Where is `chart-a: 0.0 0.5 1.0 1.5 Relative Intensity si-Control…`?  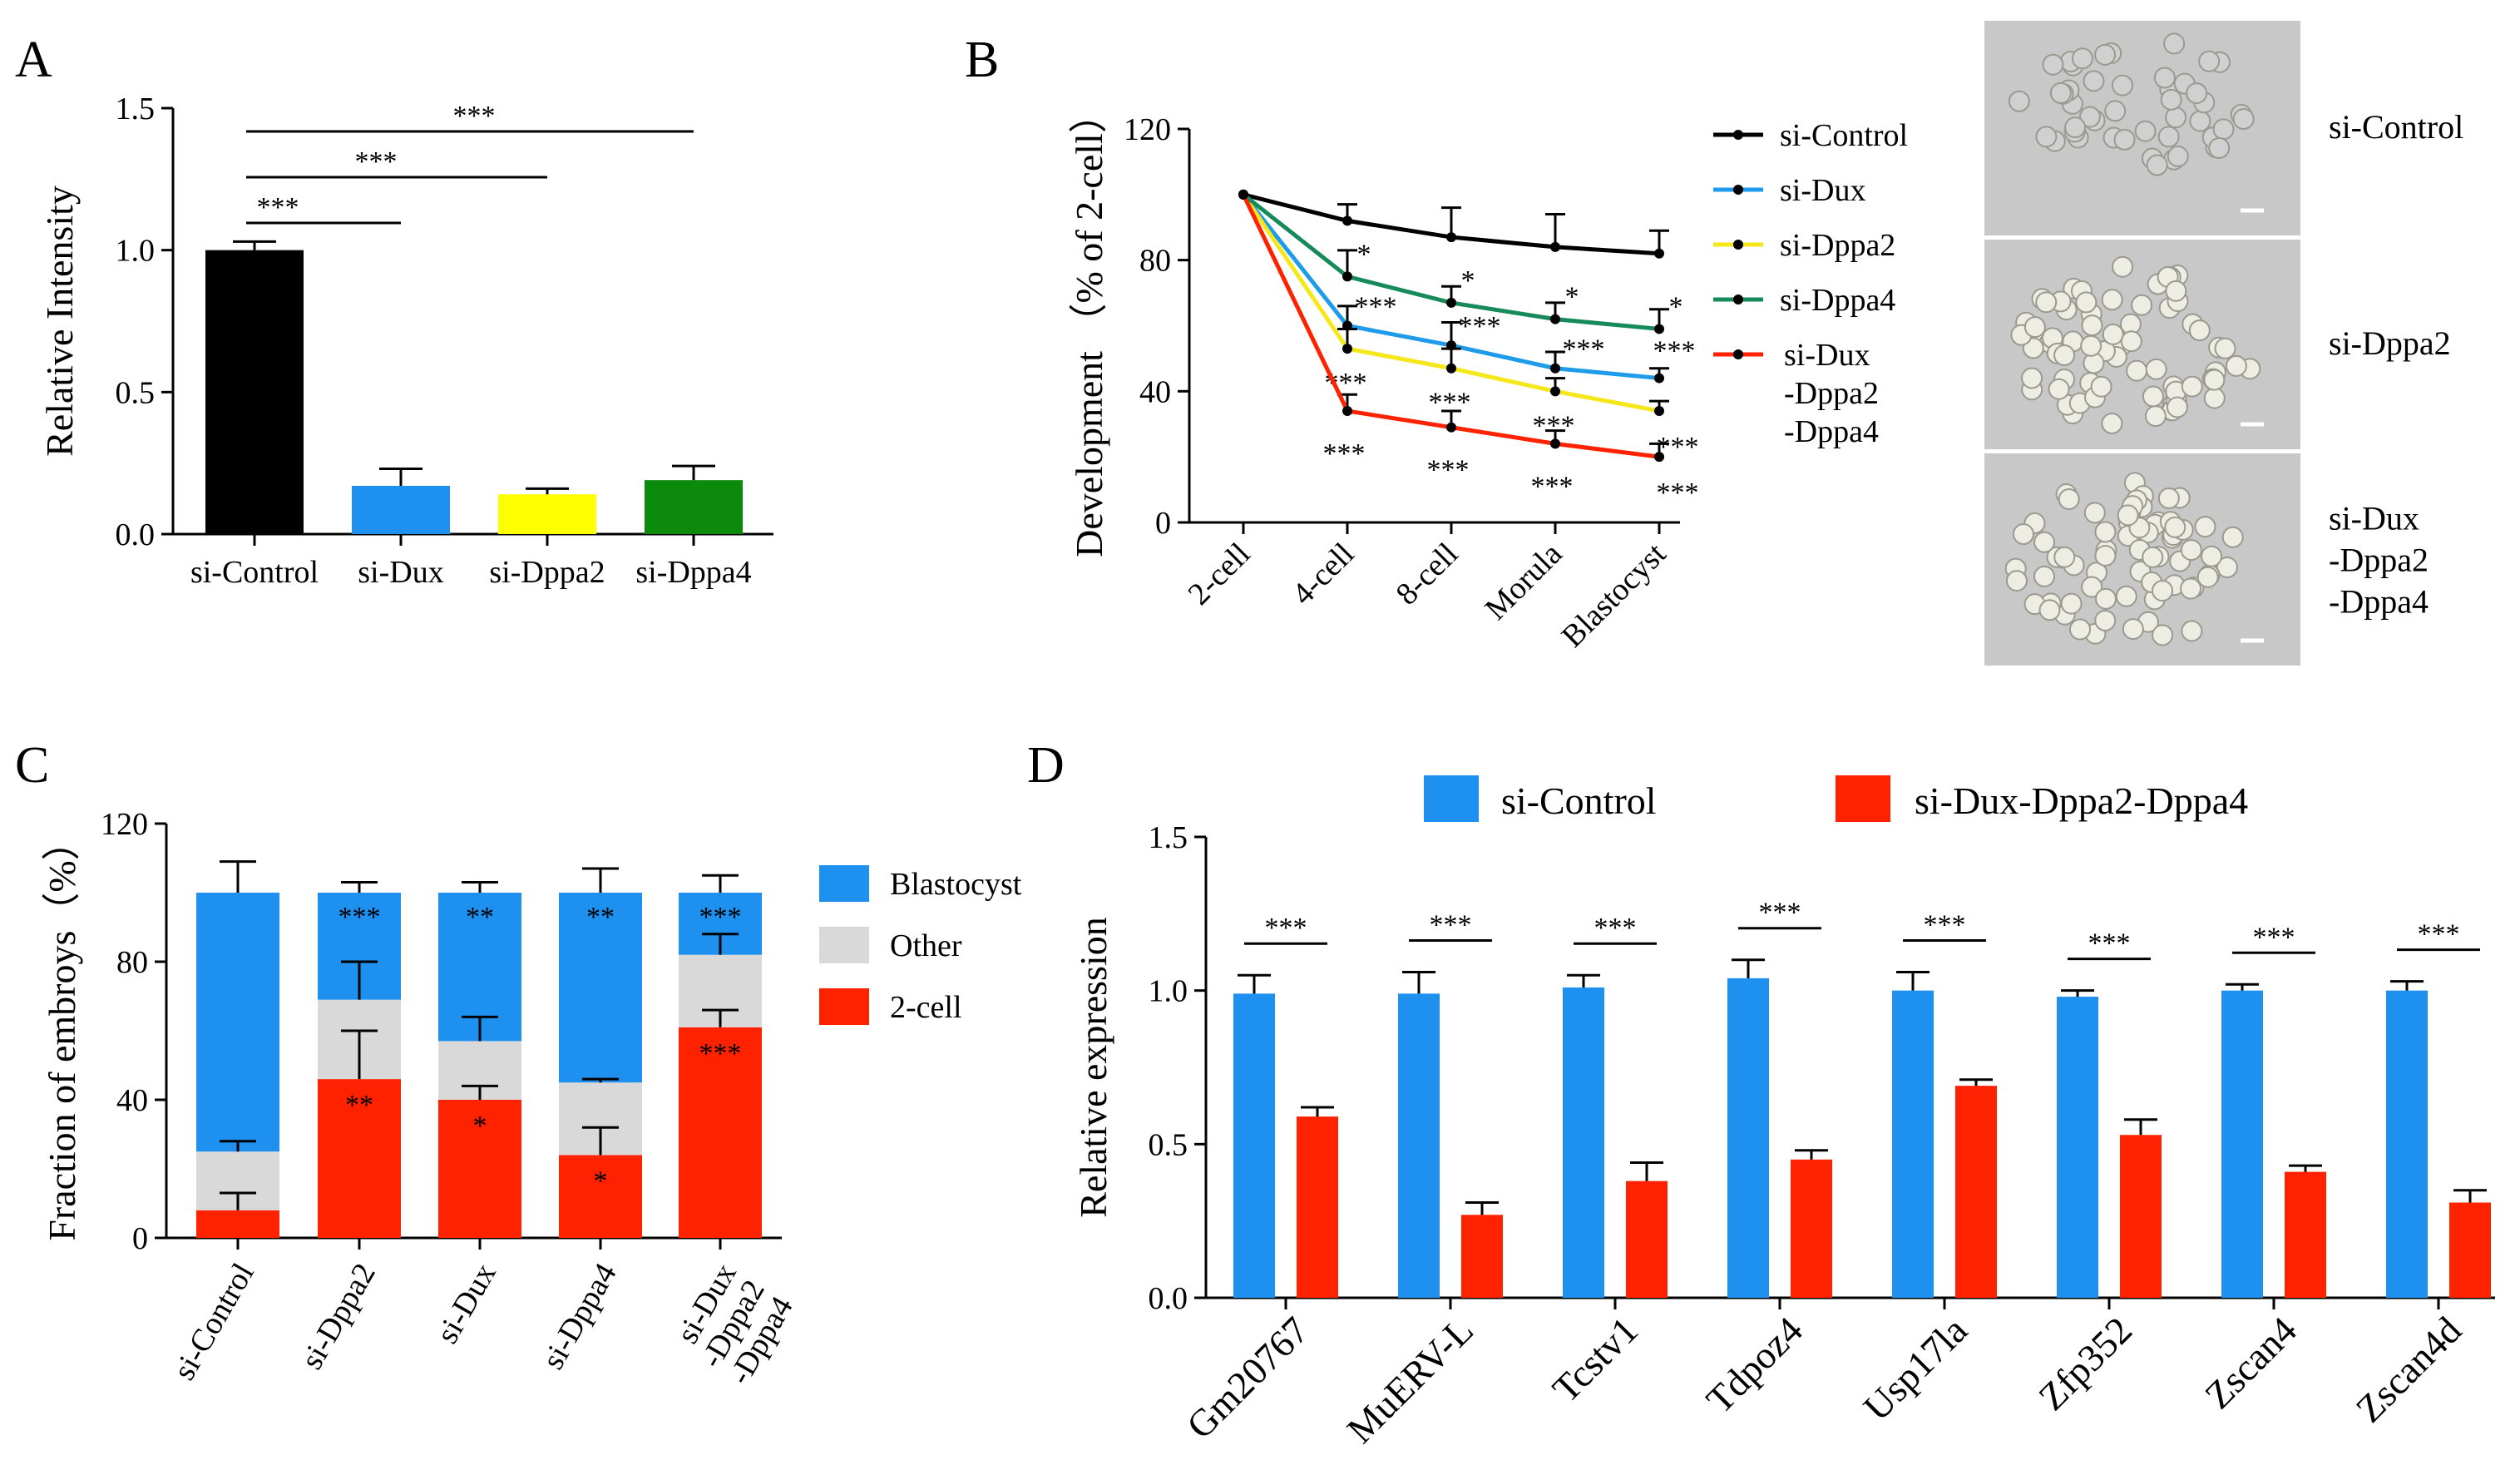
chart-a: 0.0 0.5 1.0 1.5 Relative Intensity si-Control… is located at coordinates (405, 341).